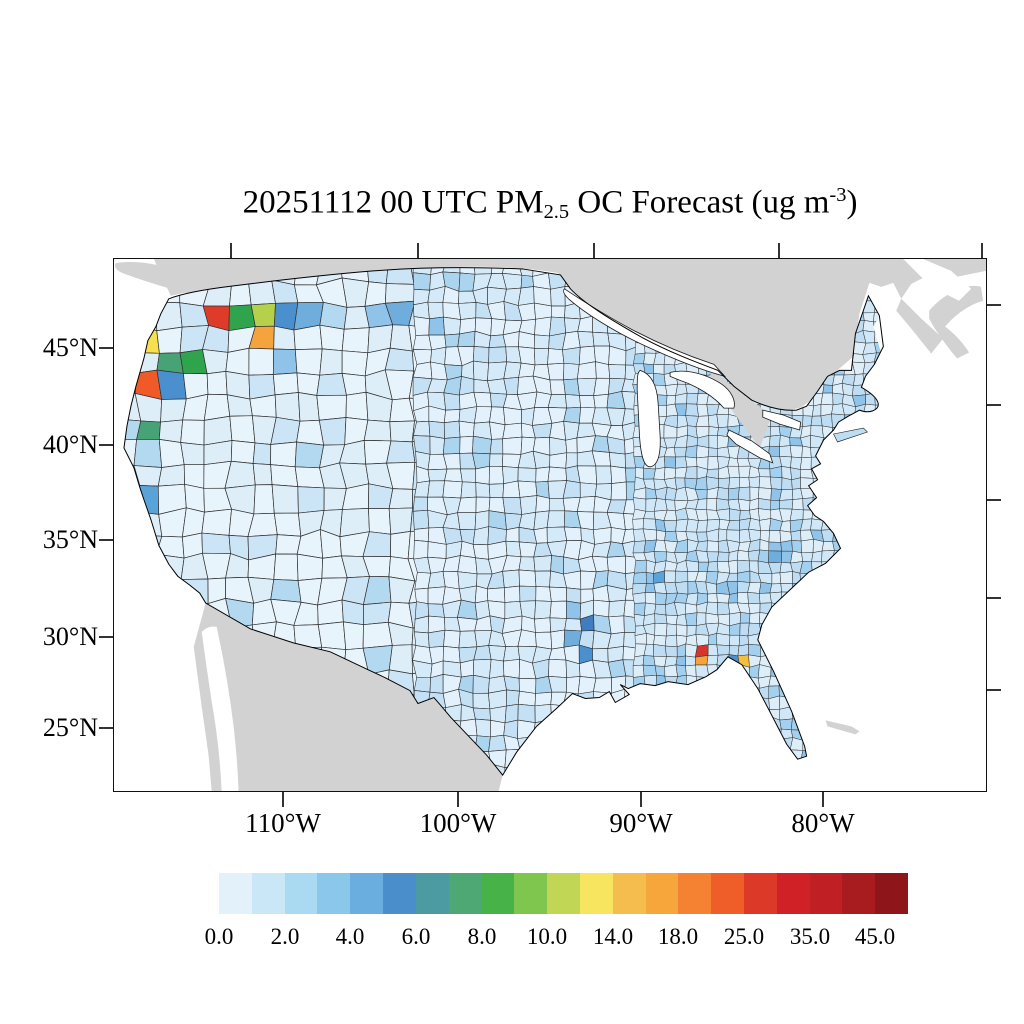  I want to click on y-tick-left-30n, so click(106, 637).